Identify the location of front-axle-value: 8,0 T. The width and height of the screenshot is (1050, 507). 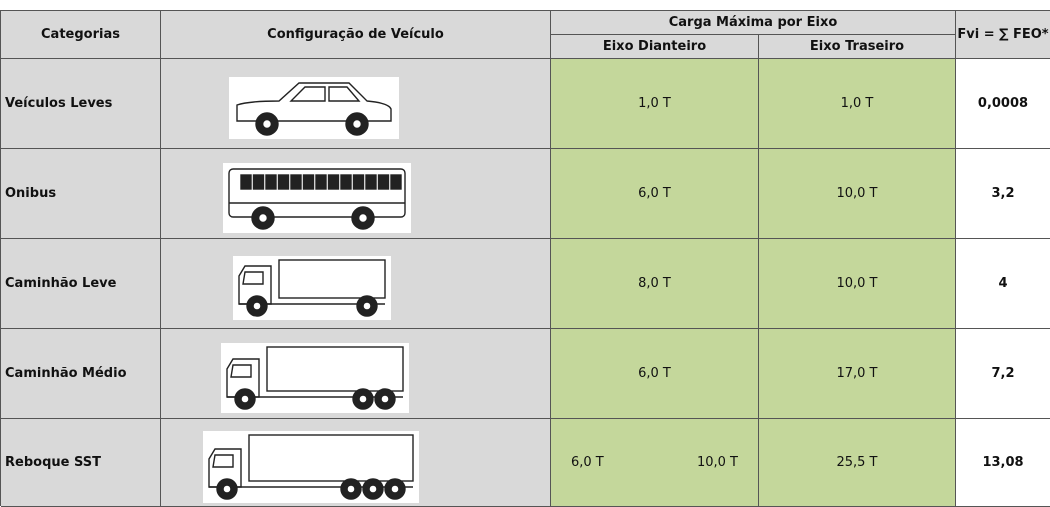
(654, 283).